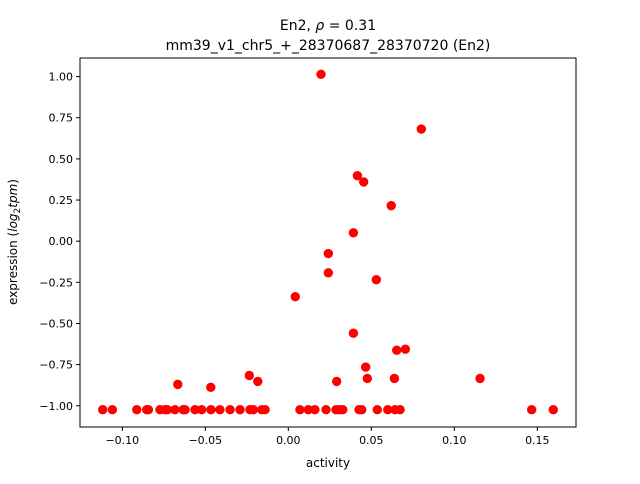 The height and width of the screenshot is (484, 640). What do you see at coordinates (56, 406) in the screenshot?
I see `y-tick-label: −1.00` at bounding box center [56, 406].